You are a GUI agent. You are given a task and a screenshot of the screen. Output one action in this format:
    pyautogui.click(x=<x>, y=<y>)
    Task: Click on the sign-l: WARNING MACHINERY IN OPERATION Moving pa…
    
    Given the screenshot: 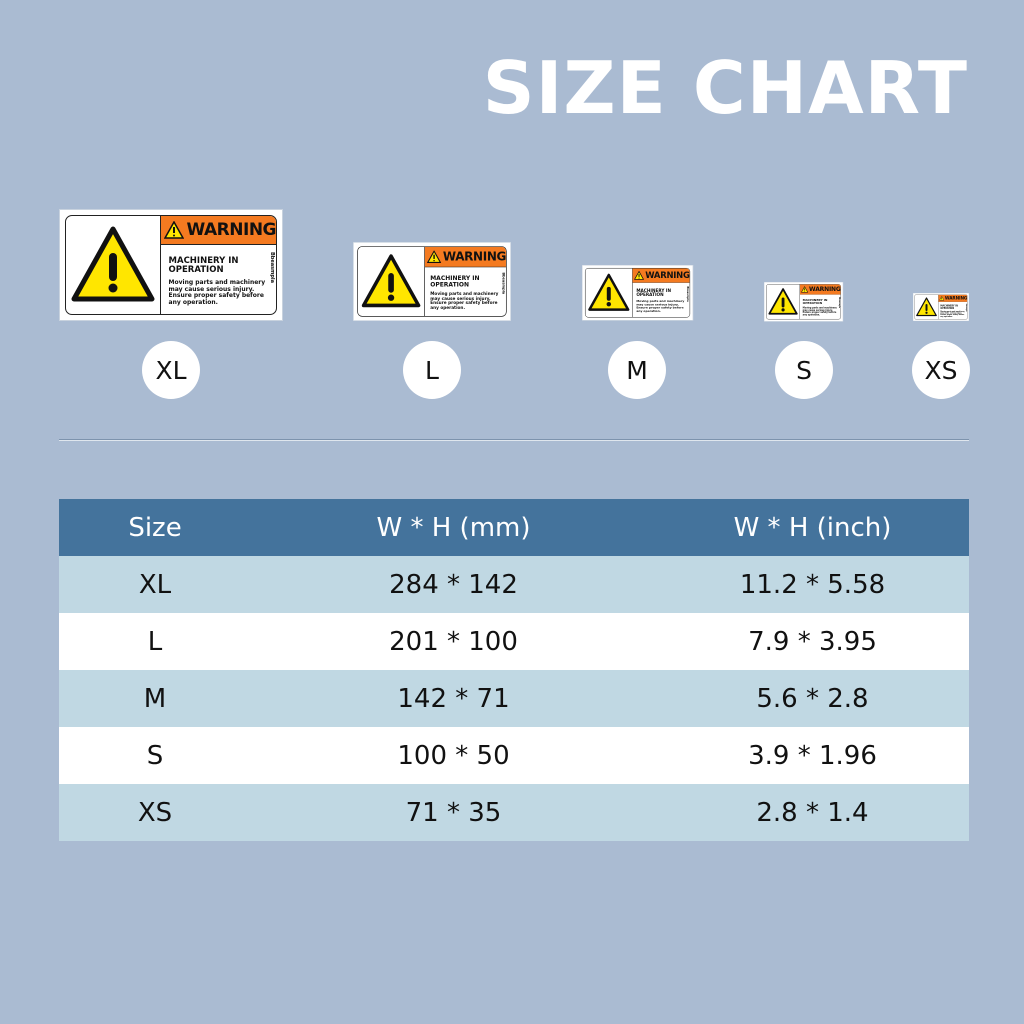 What is the action you would take?
    pyautogui.click(x=432, y=281)
    